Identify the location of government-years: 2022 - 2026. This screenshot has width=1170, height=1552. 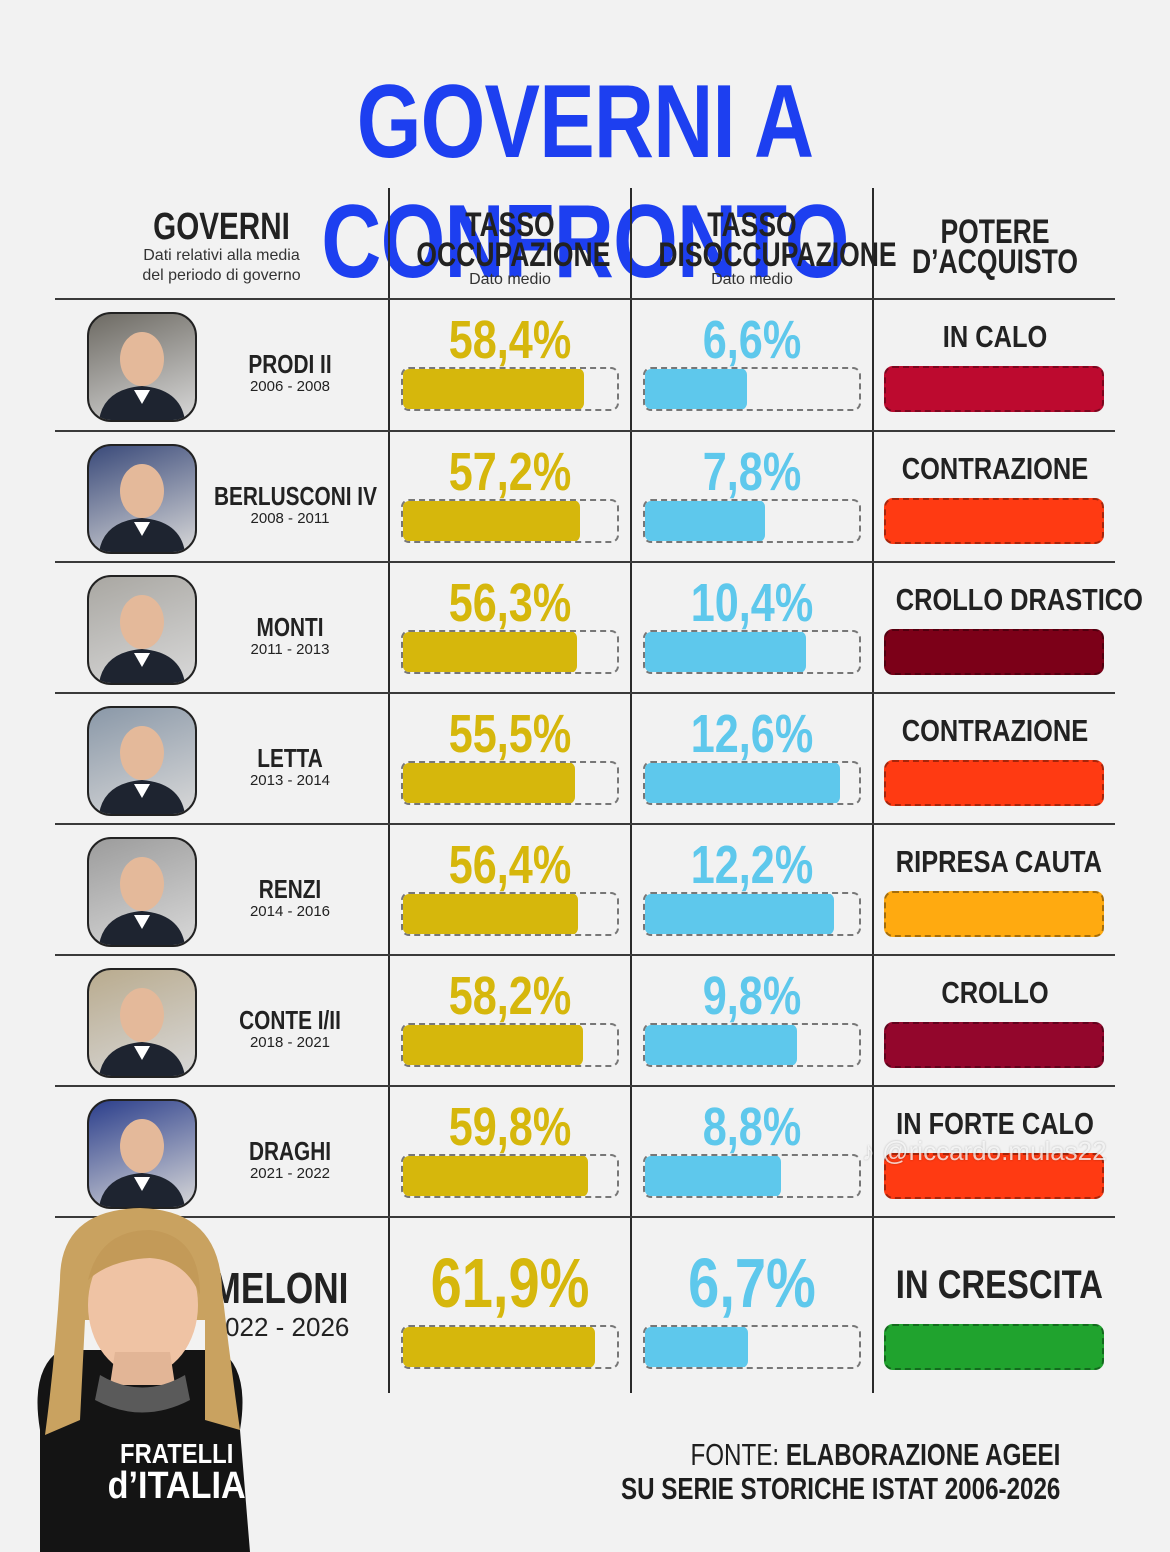
(280, 1327).